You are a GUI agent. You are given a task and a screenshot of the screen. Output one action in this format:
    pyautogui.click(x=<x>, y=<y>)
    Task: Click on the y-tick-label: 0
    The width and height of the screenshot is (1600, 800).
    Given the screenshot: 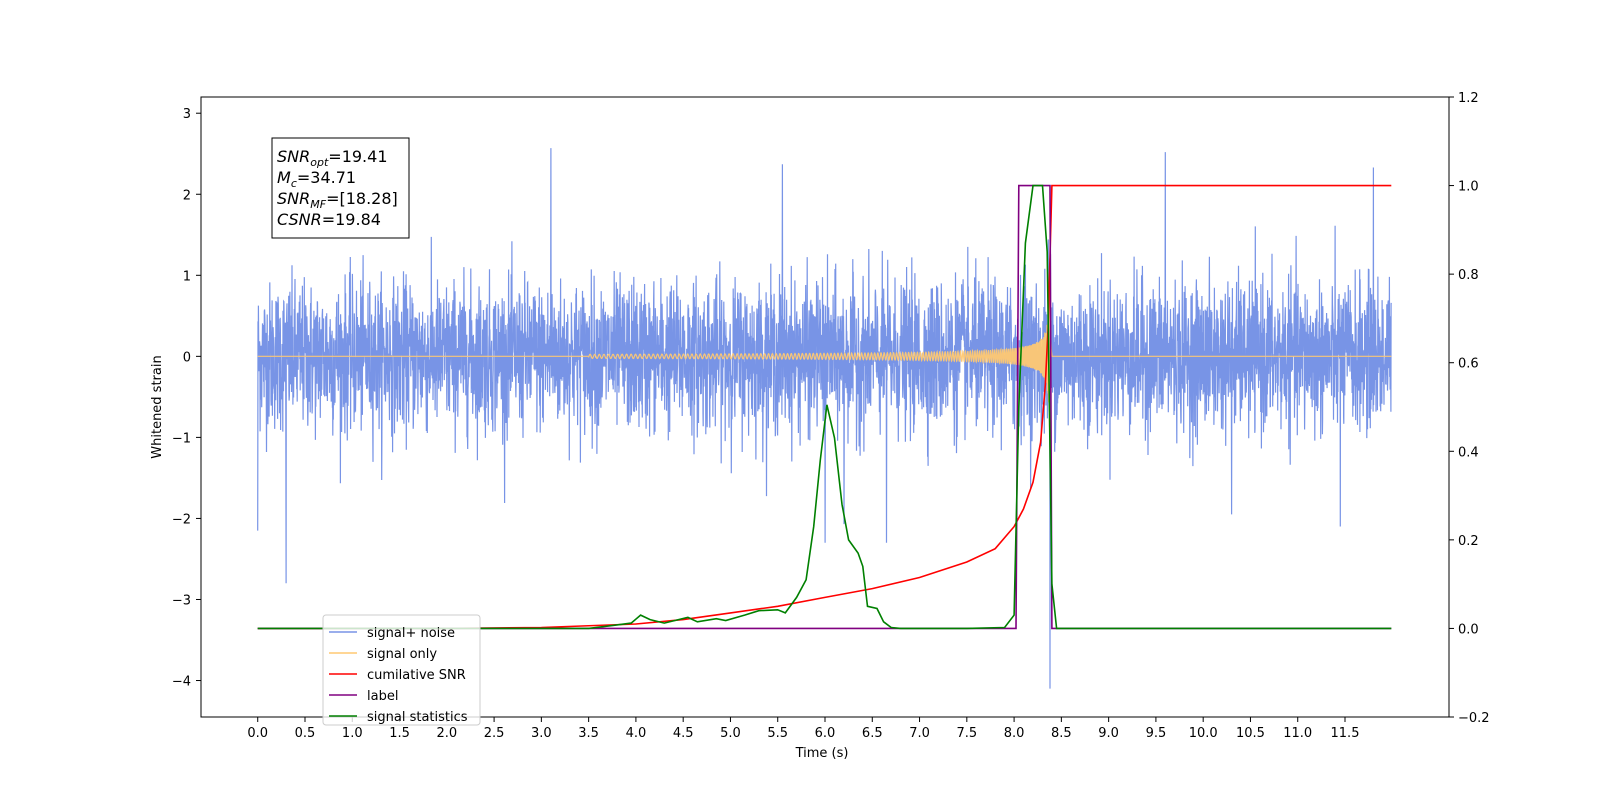 What is the action you would take?
    pyautogui.click(x=187, y=357)
    